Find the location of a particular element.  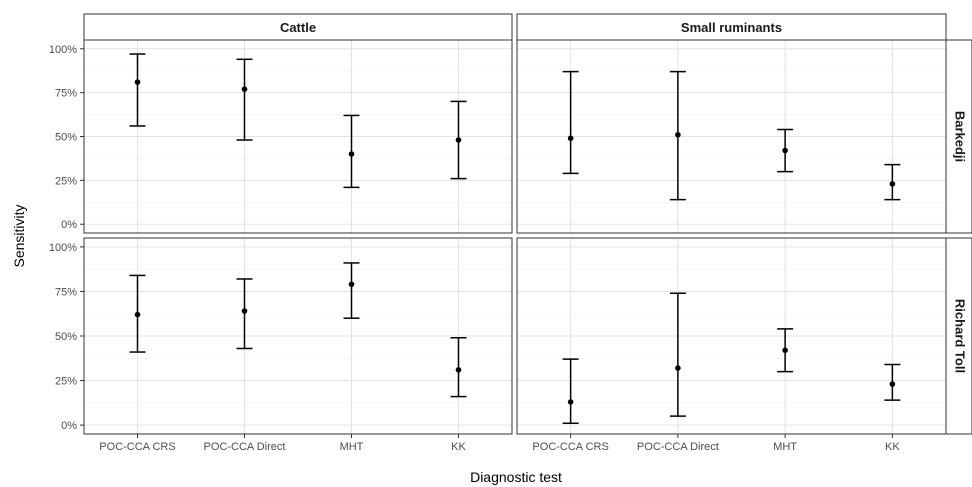

y-axis-title: Sensitivity is located at coordinates (19, 235).